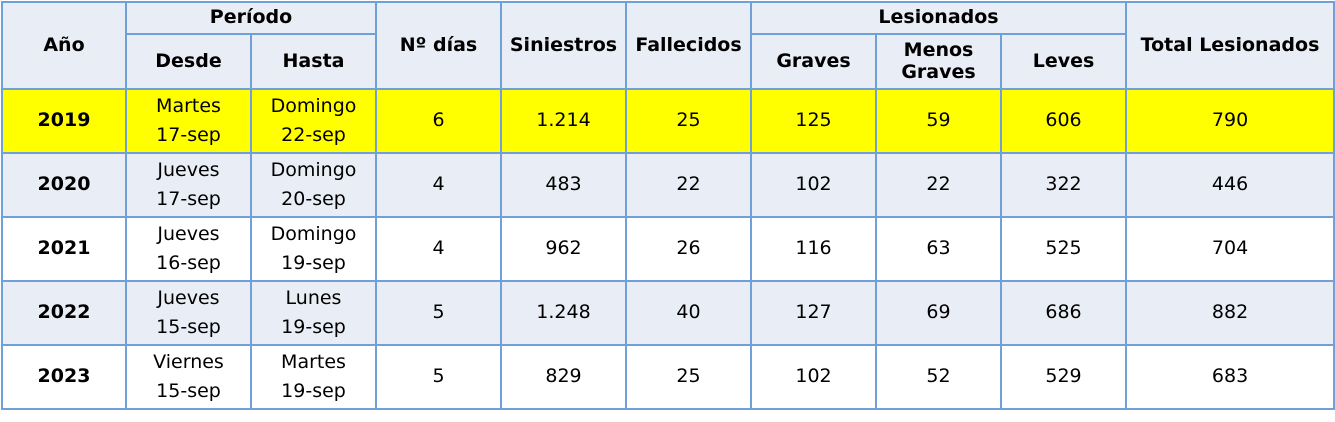  Describe the element at coordinates (1063, 313) in the screenshot. I see `value-cell: 686` at that location.